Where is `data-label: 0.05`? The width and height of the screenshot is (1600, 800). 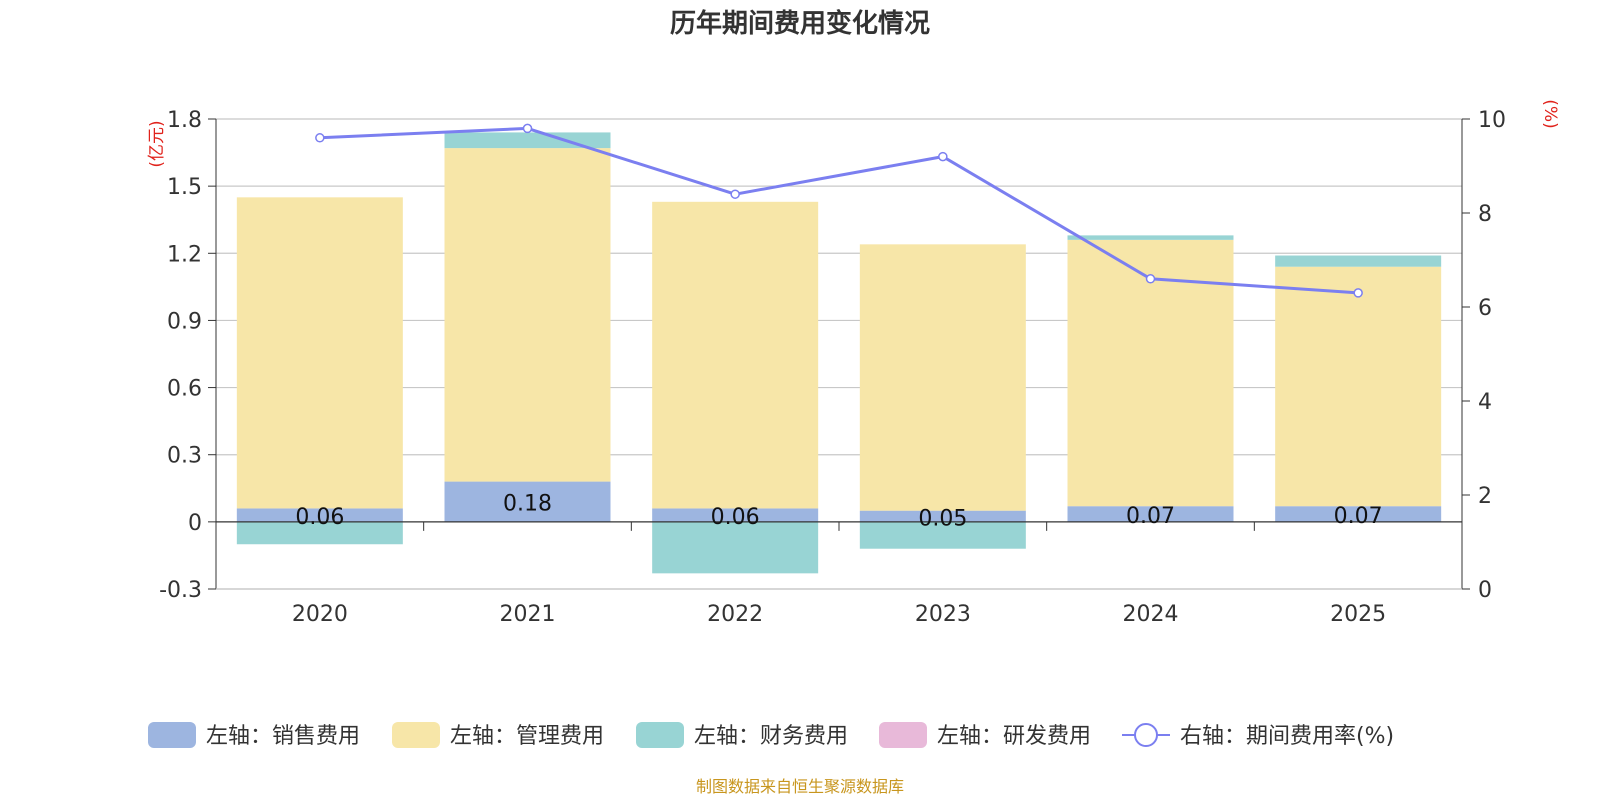 data-label: 0.05 is located at coordinates (942, 518).